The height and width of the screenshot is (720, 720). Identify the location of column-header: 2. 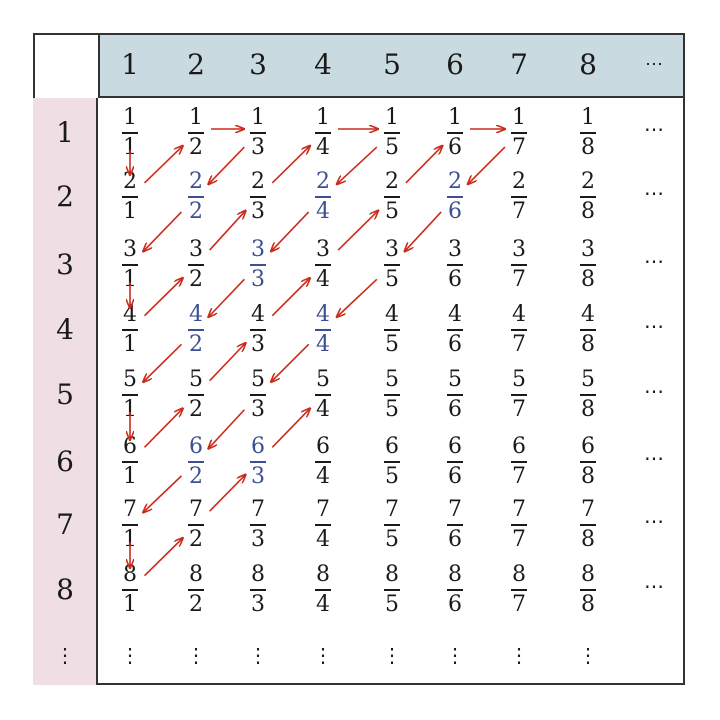
(196, 64).